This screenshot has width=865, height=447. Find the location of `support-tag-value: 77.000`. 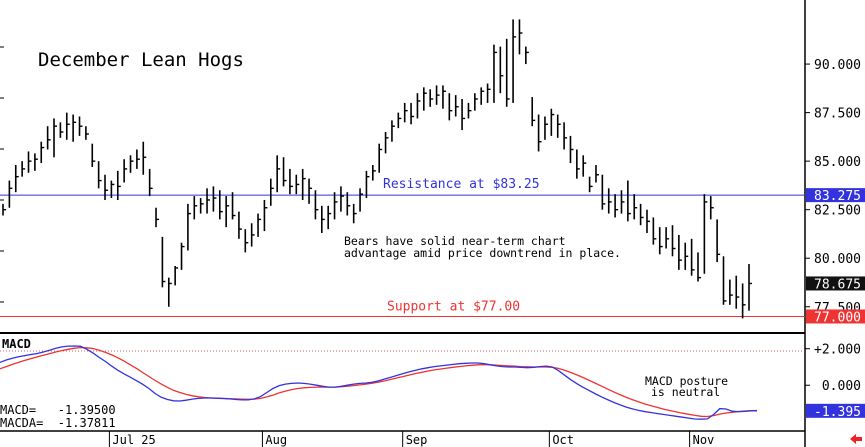

support-tag-value: 77.000 is located at coordinates (837, 317).